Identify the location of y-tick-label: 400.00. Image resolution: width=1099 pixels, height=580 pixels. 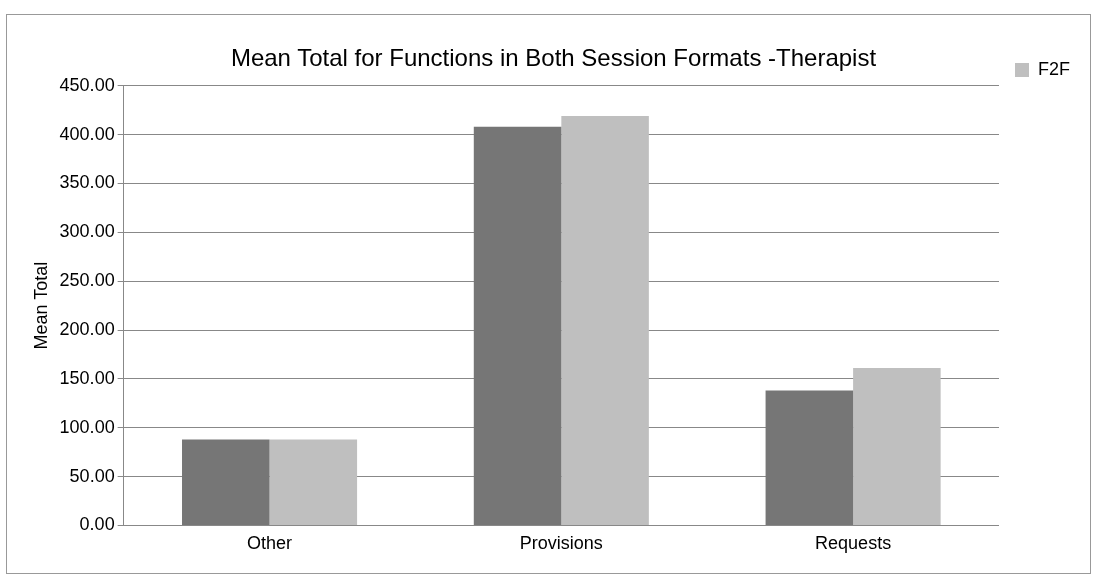
(87, 133).